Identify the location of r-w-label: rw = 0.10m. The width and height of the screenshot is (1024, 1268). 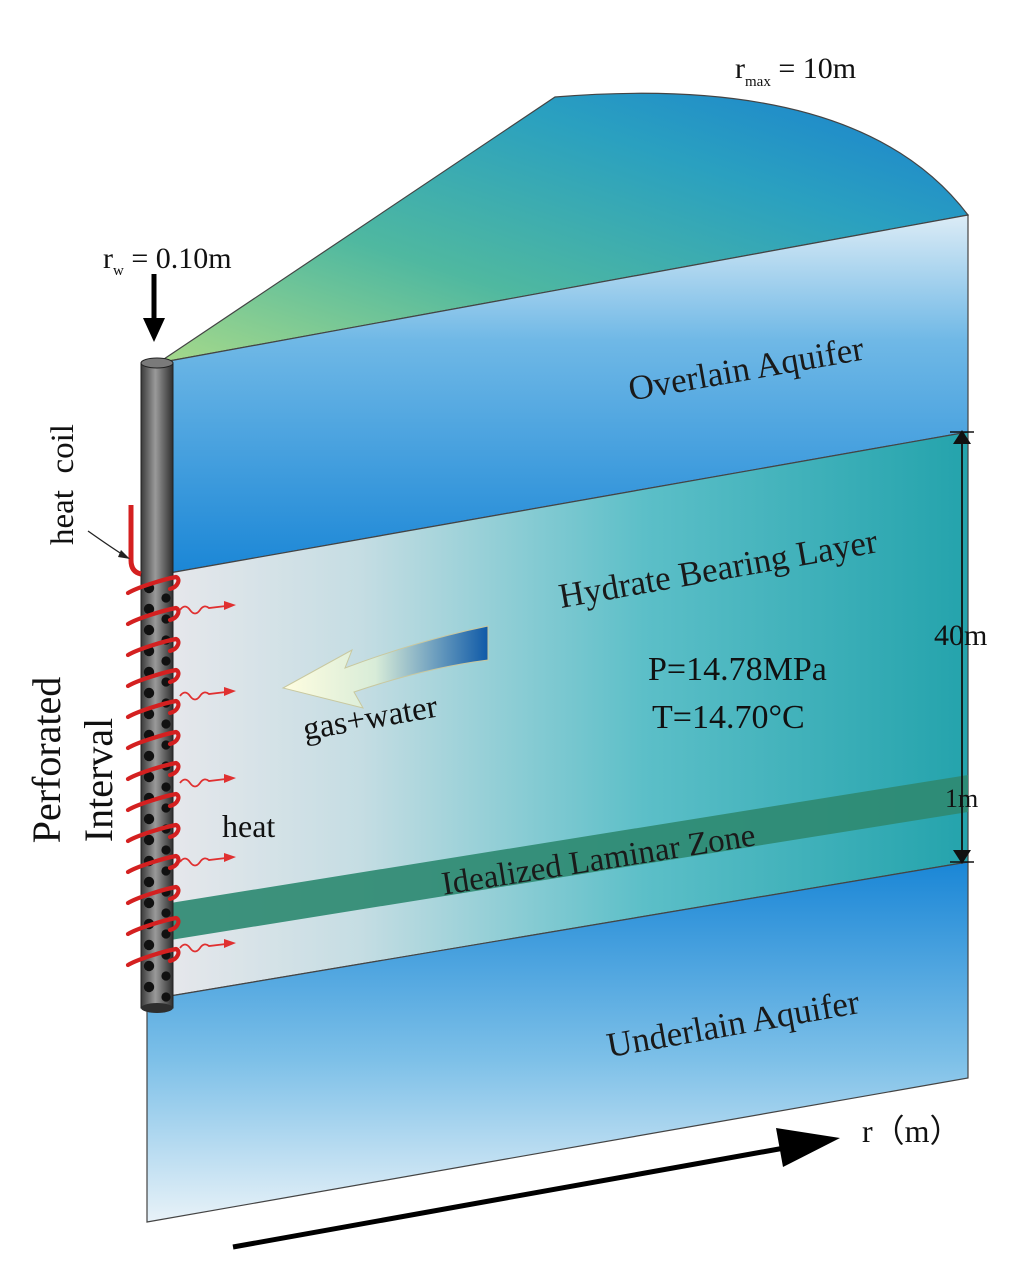
(167, 260).